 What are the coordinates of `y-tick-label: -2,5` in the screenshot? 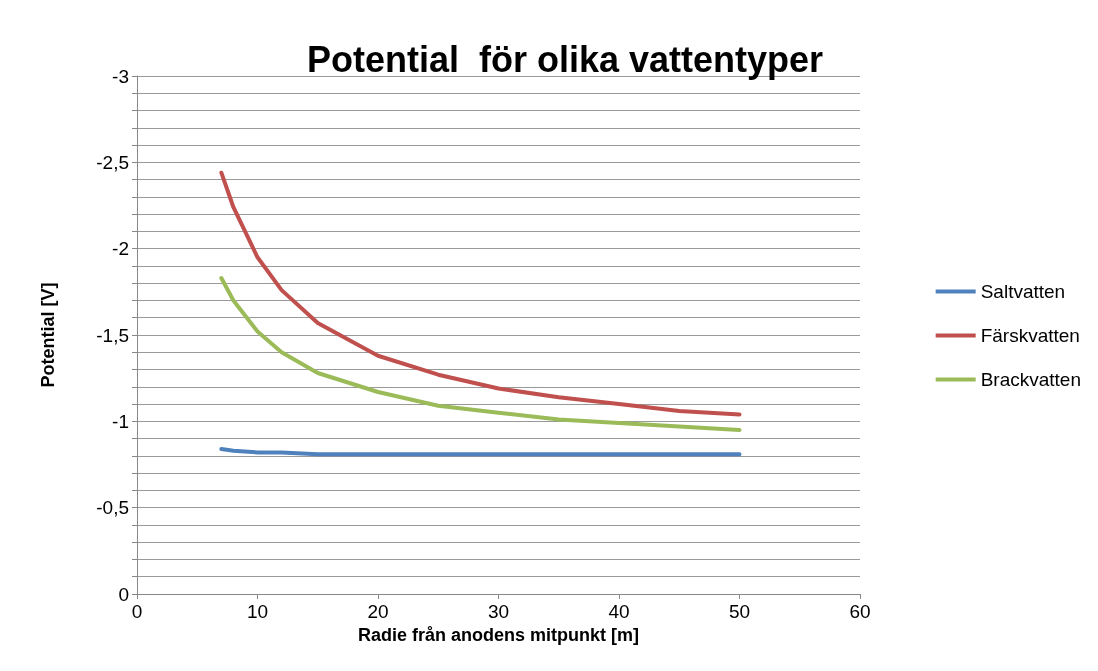 It's located at (112, 162).